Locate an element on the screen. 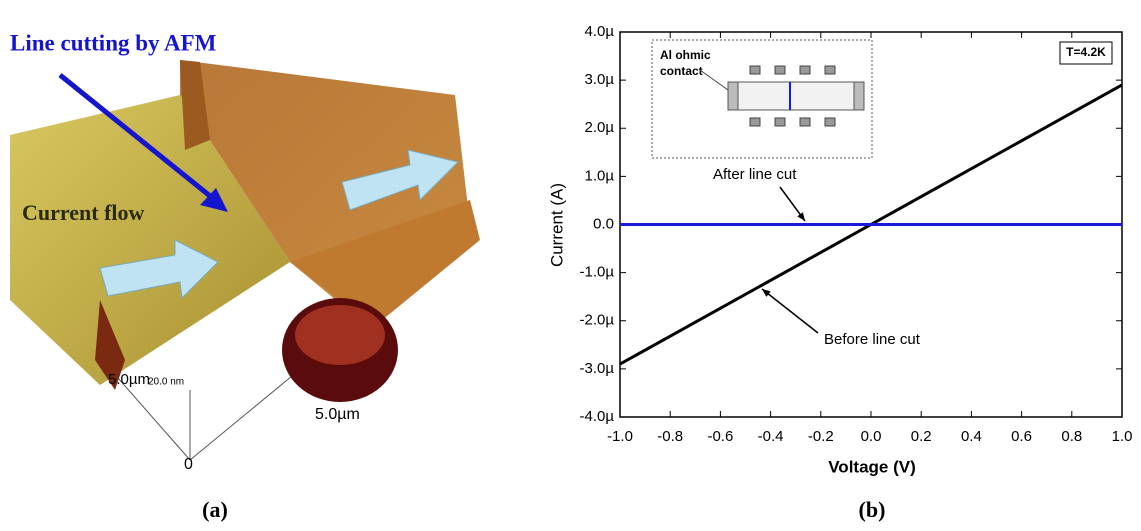 Image resolution: width=1141 pixels, height=531 pixels. y-tick-label: 2.0µ is located at coordinates (600, 127).